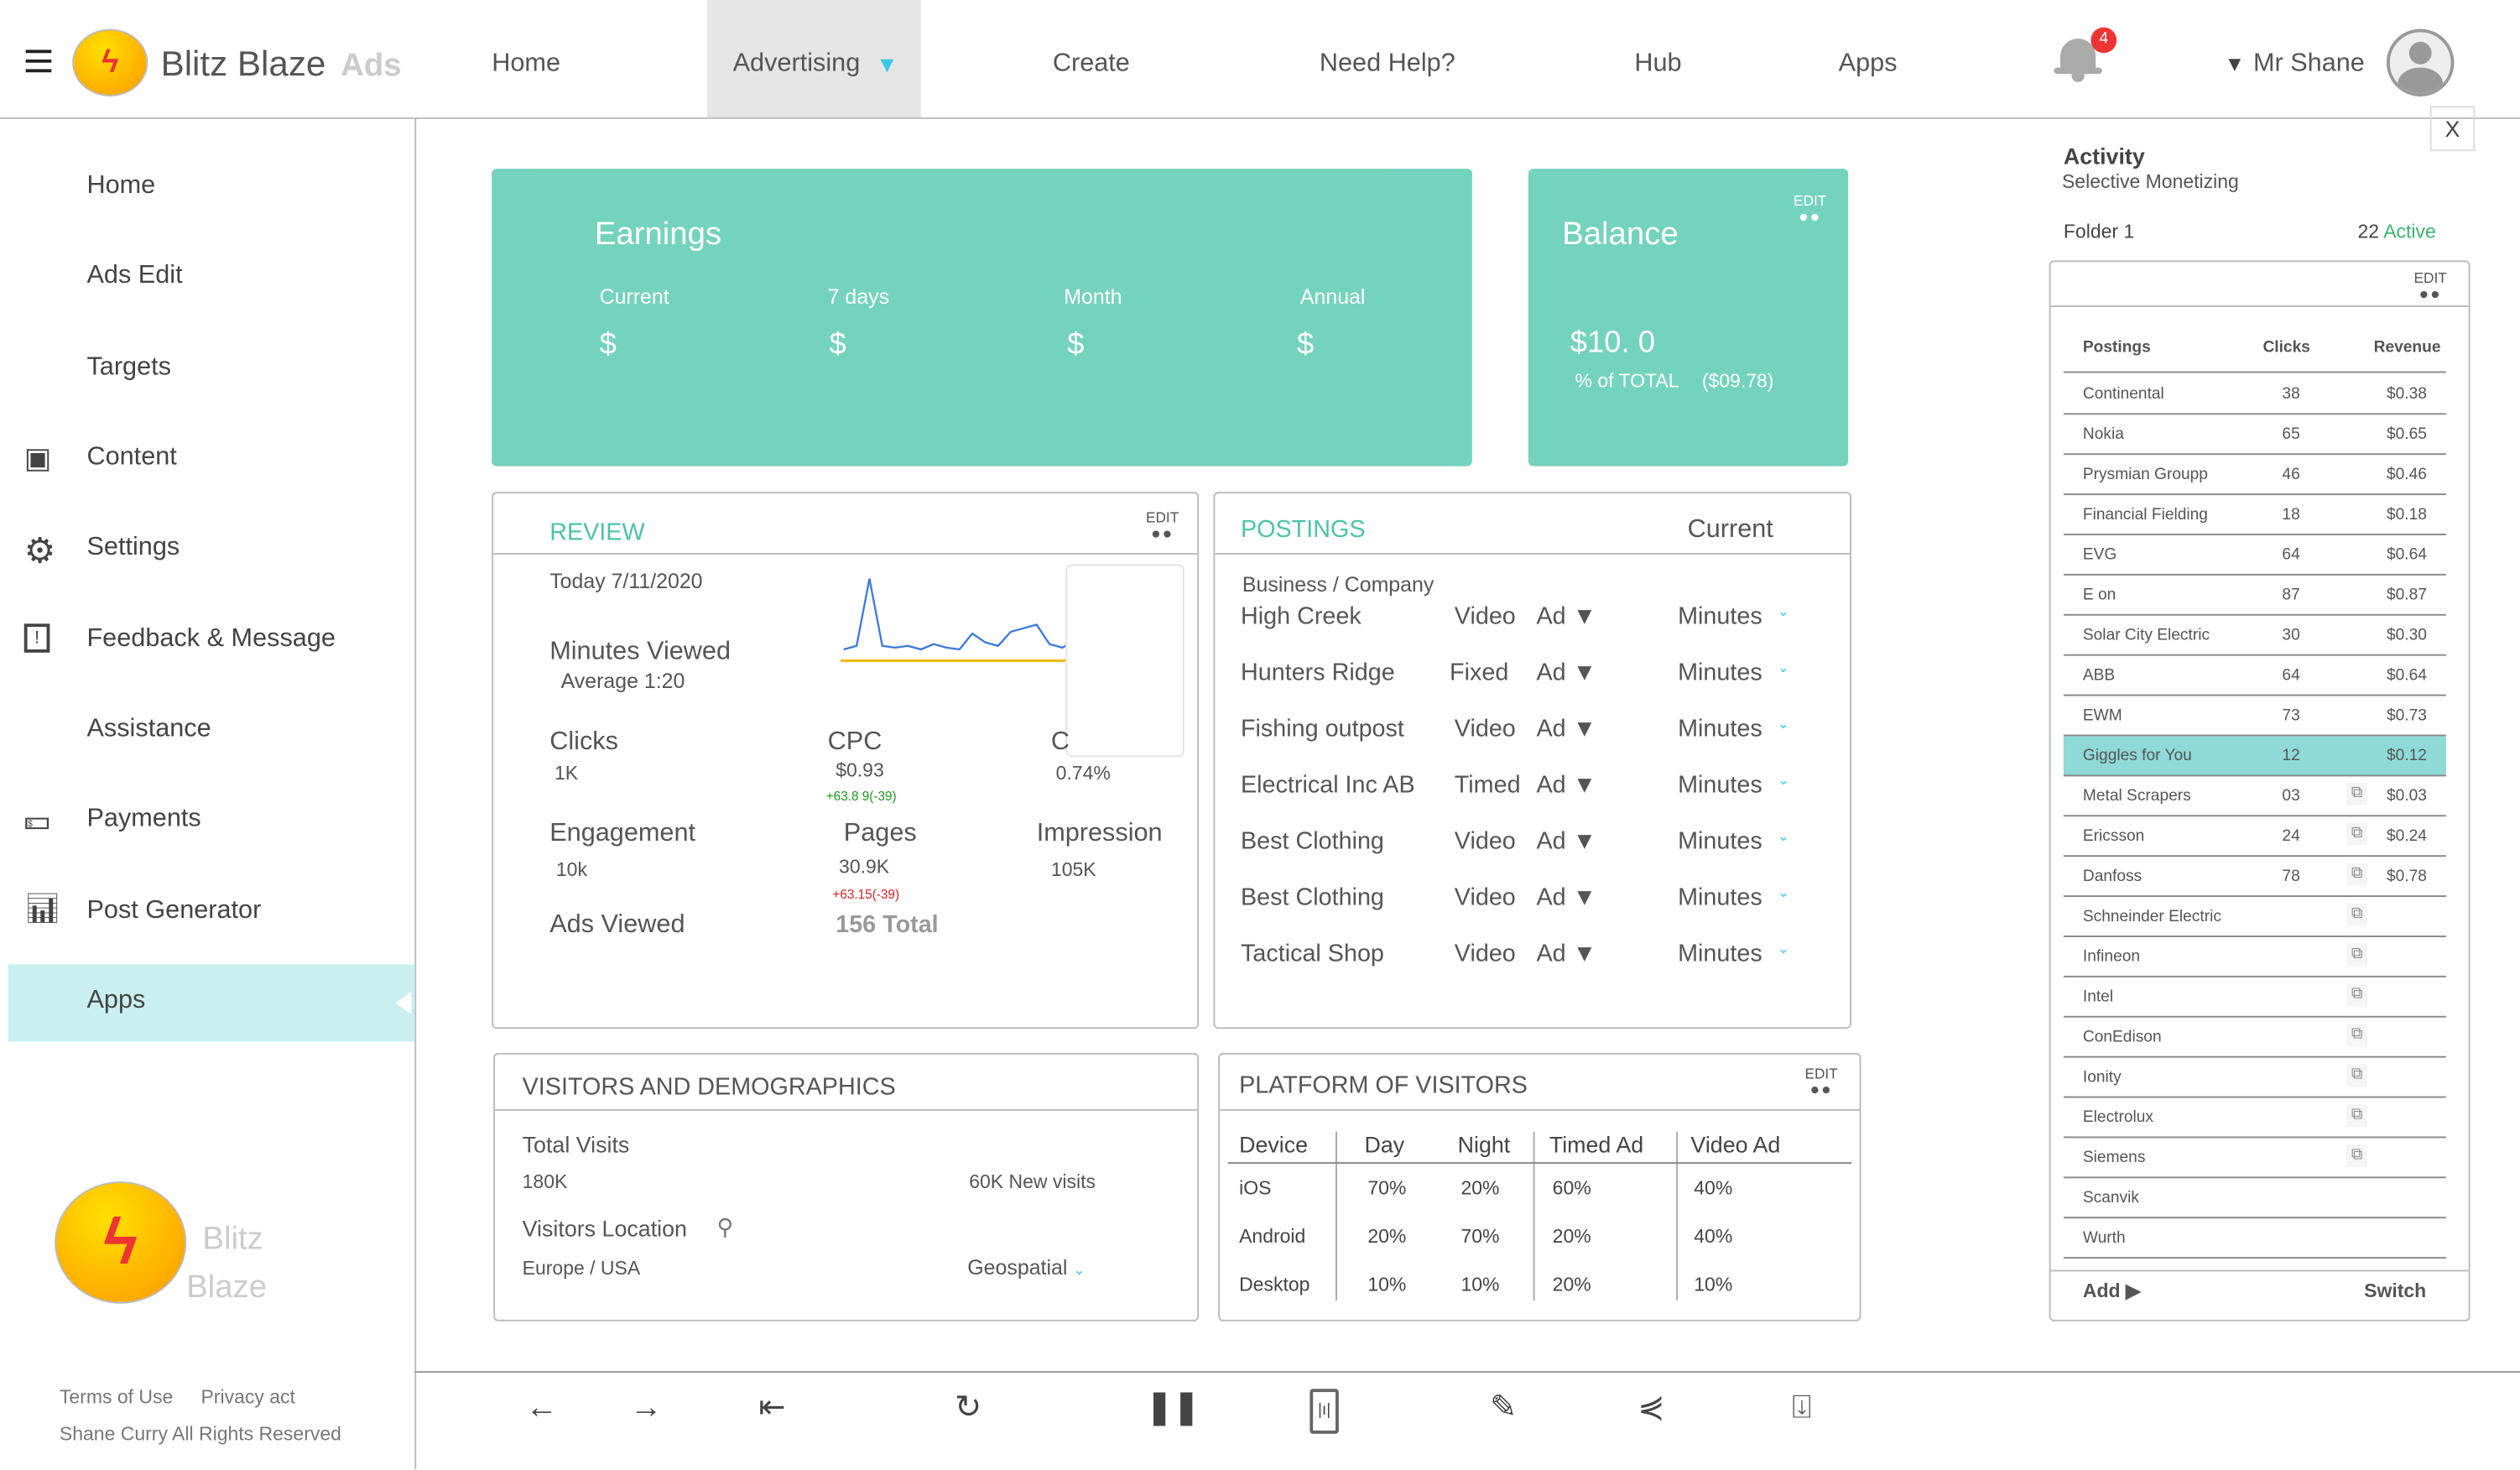 This screenshot has width=2520, height=1470. What do you see at coordinates (1821, 1084) in the screenshot?
I see `platform-edit-button: EDIT ●●` at bounding box center [1821, 1084].